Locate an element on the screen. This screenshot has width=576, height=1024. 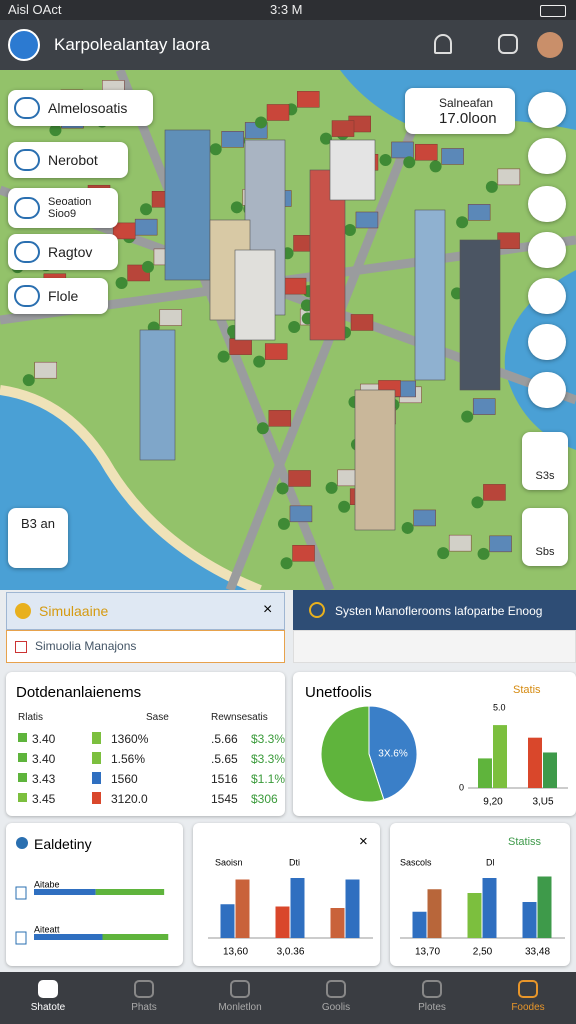
nav-item: Shatote is located at coordinates (48, 998).